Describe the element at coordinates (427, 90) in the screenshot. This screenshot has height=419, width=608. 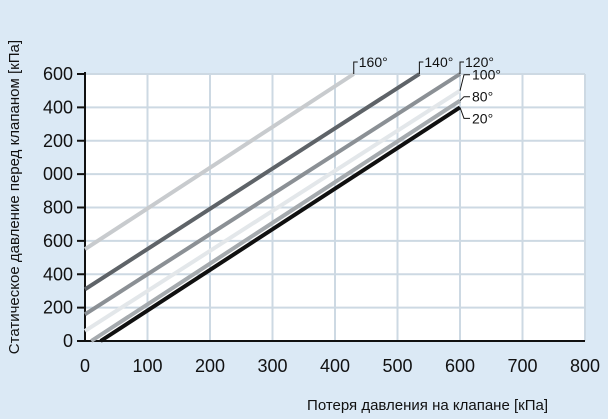
I see `series-labels: 160° 140° 120°100° 80° 20°` at that location.